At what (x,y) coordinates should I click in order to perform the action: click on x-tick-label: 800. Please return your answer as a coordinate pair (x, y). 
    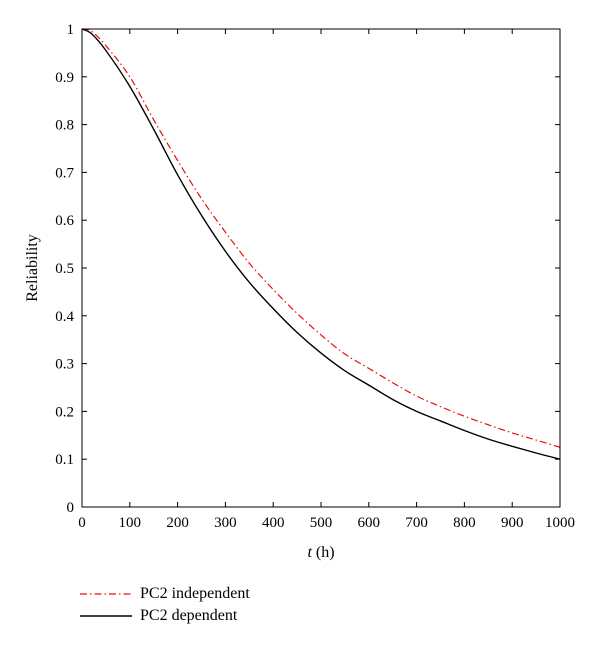
    Looking at the image, I should click on (464, 523).